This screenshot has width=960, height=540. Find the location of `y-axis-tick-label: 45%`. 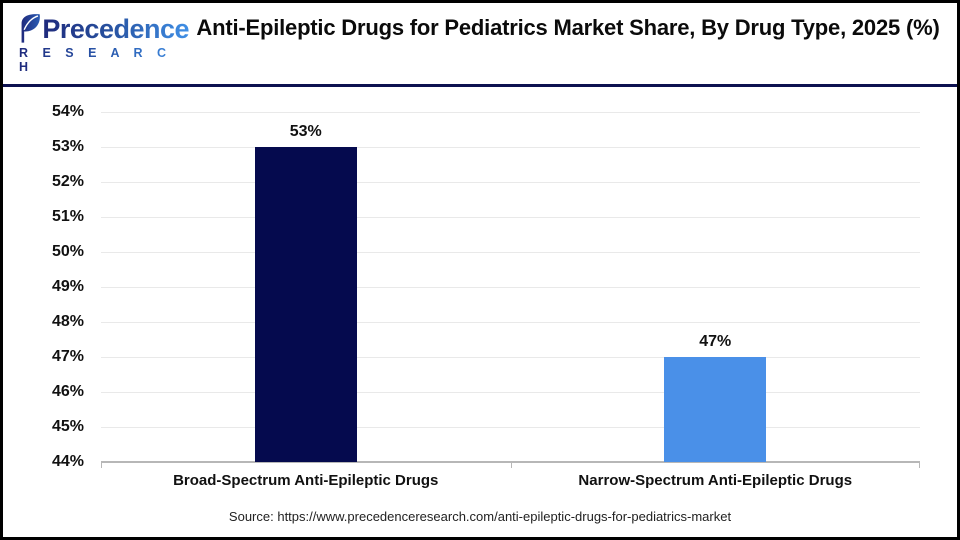

y-axis-tick-label: 45% is located at coordinates (67, 426).